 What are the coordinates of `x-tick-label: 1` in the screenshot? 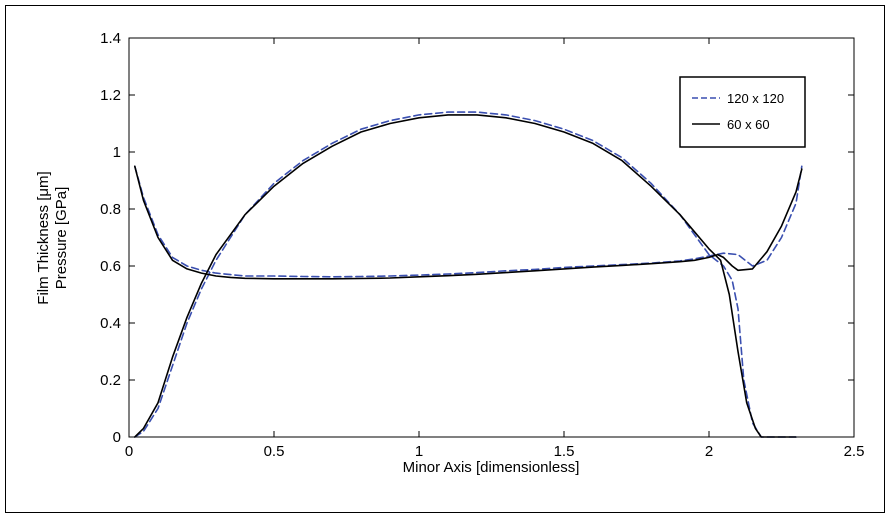 It's located at (419, 451).